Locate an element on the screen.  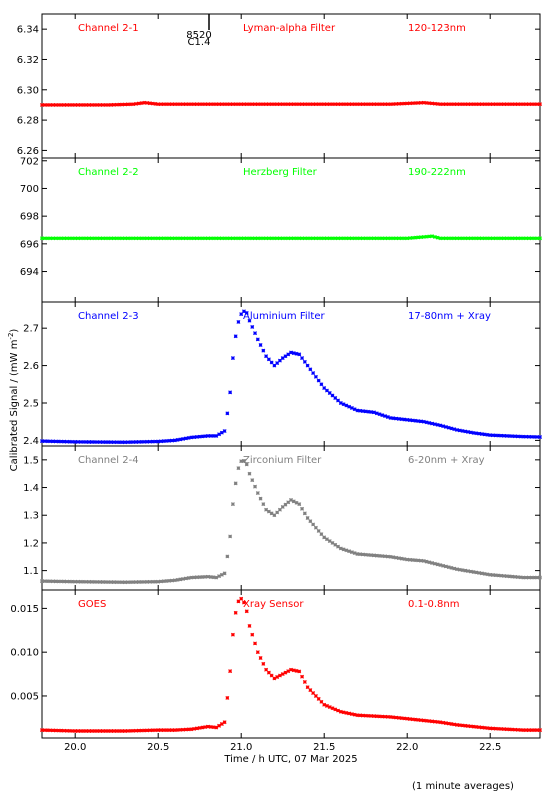
panel-channel-label: Channel 2-3 is located at coordinates (108, 316).